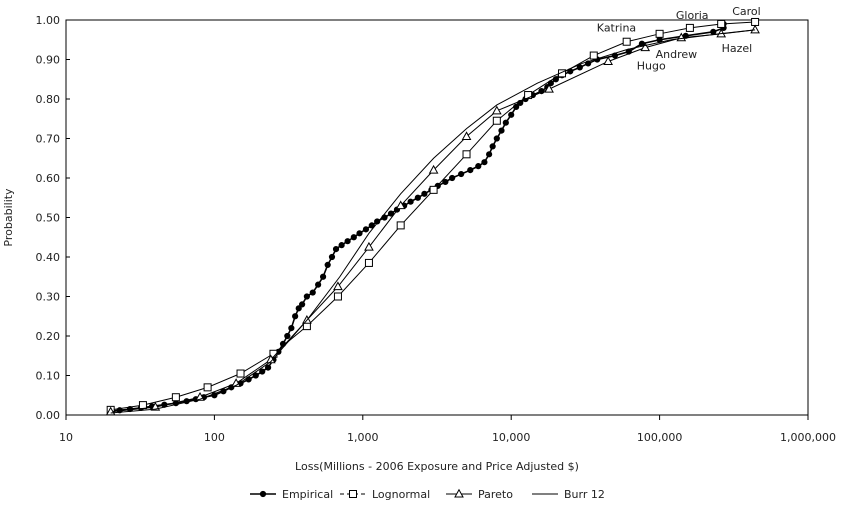 This screenshot has height=508, width=846. I want to click on legend: Empirical Lognormal Pareto Burr 12, so click(427, 494).